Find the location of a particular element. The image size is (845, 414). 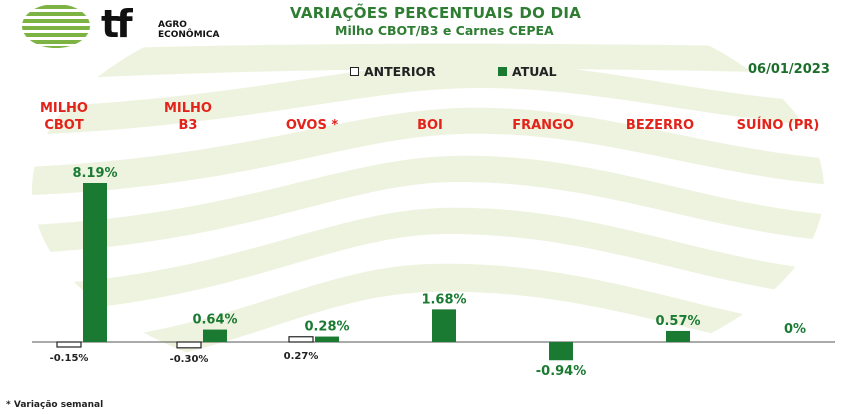

label-atual: 0.28% is located at coordinates (326, 327).